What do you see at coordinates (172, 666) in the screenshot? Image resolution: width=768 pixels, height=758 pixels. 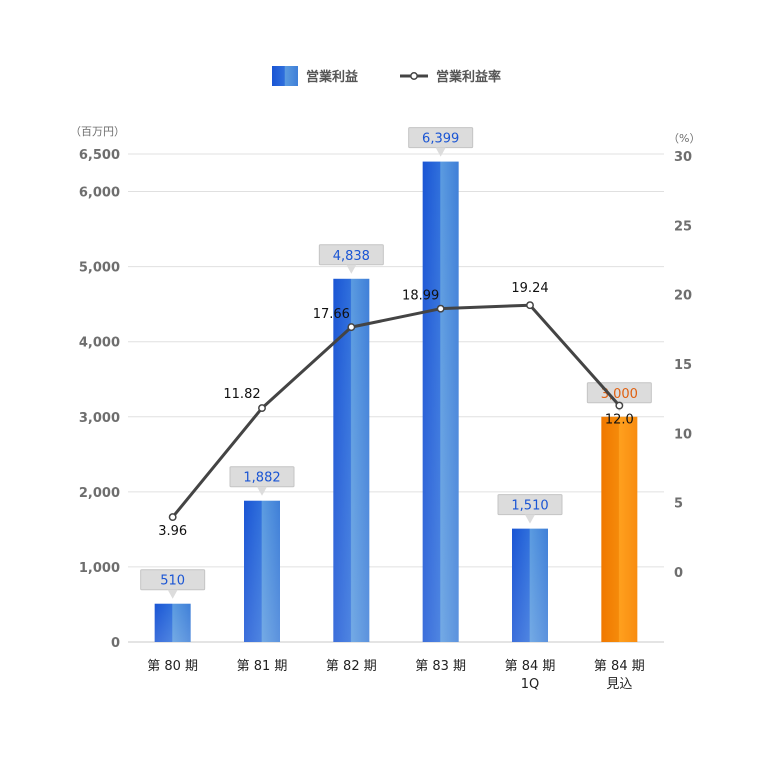 I see `category-label: 第 80 期` at bounding box center [172, 666].